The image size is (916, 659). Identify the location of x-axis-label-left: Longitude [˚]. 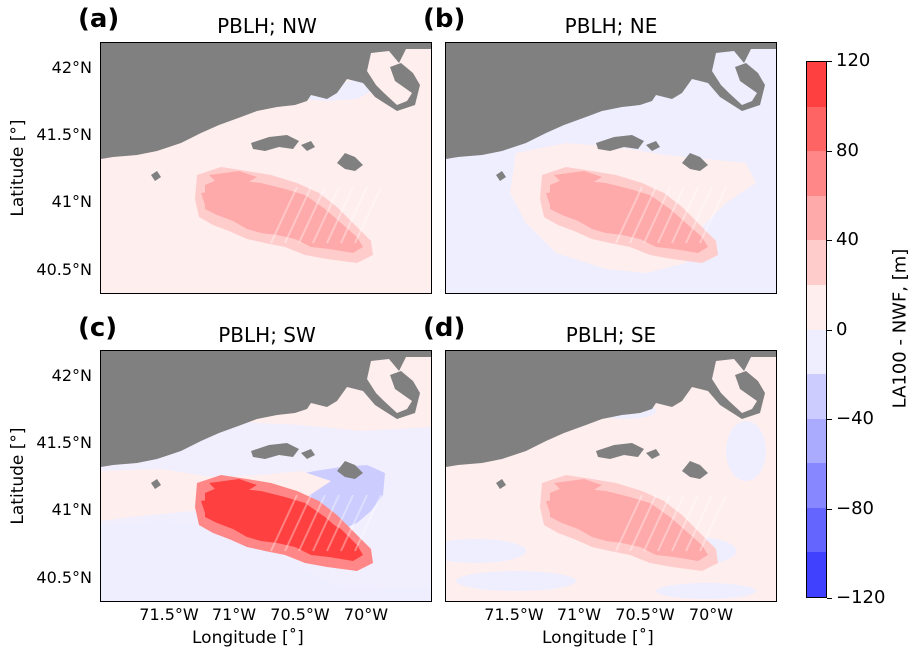
(248, 638).